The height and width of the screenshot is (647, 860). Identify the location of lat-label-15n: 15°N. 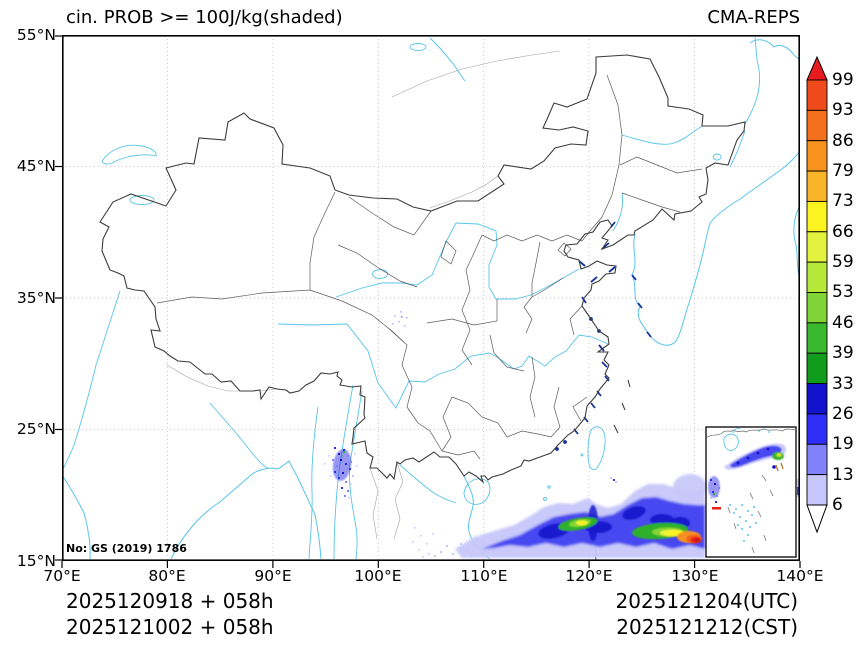
(36, 561).